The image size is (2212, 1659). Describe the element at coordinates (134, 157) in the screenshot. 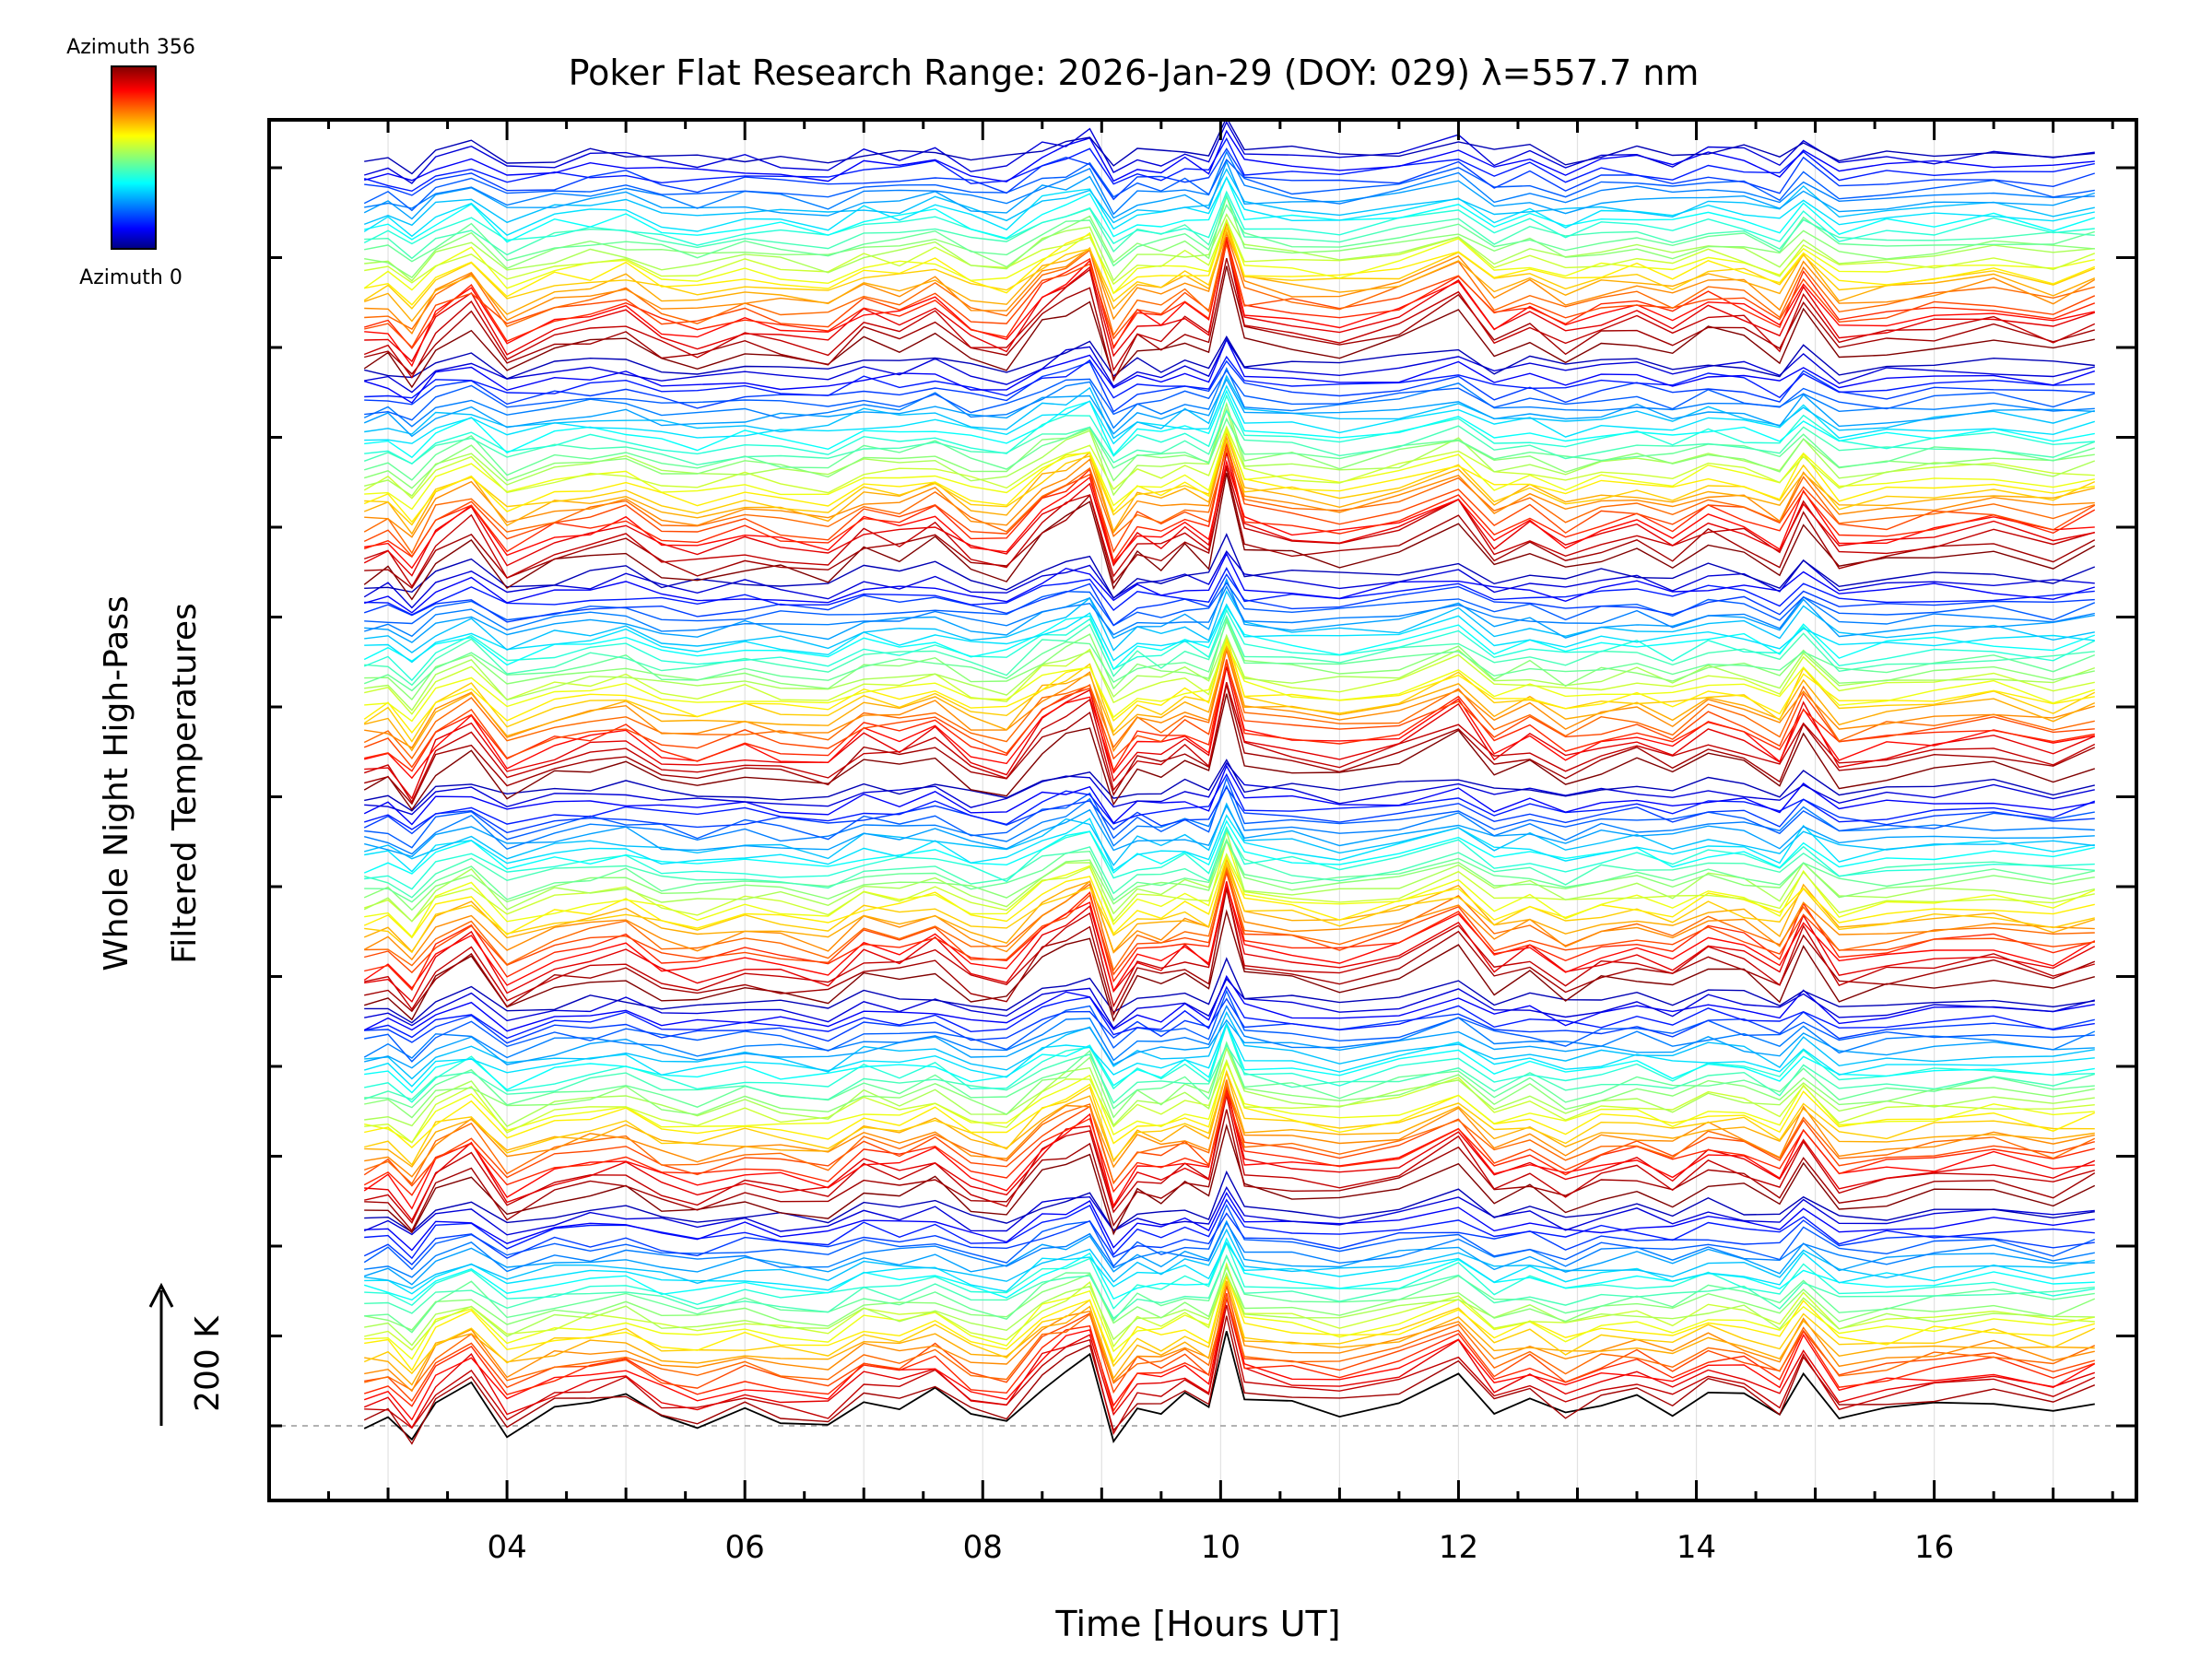

I see `colorbar` at that location.